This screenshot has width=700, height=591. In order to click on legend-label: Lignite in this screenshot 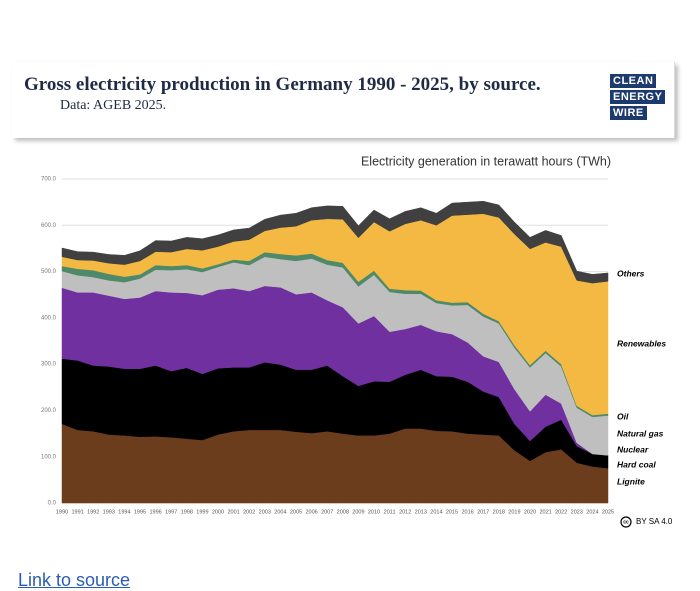, I will do `click(631, 481)`.